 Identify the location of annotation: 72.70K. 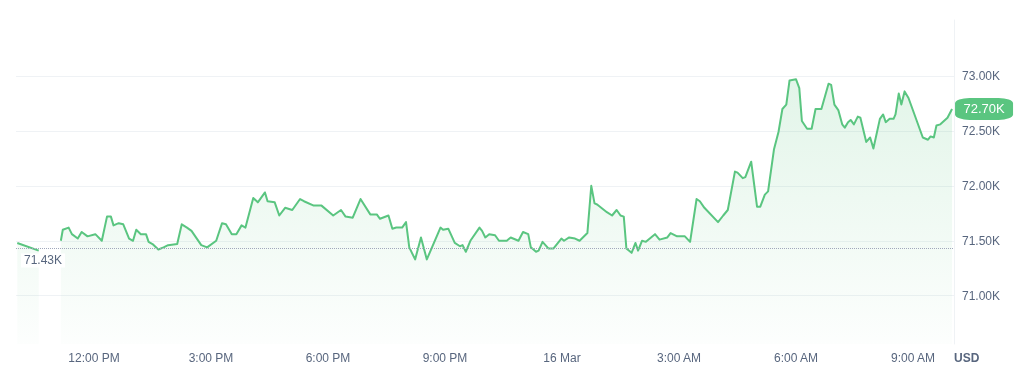
(984, 109).